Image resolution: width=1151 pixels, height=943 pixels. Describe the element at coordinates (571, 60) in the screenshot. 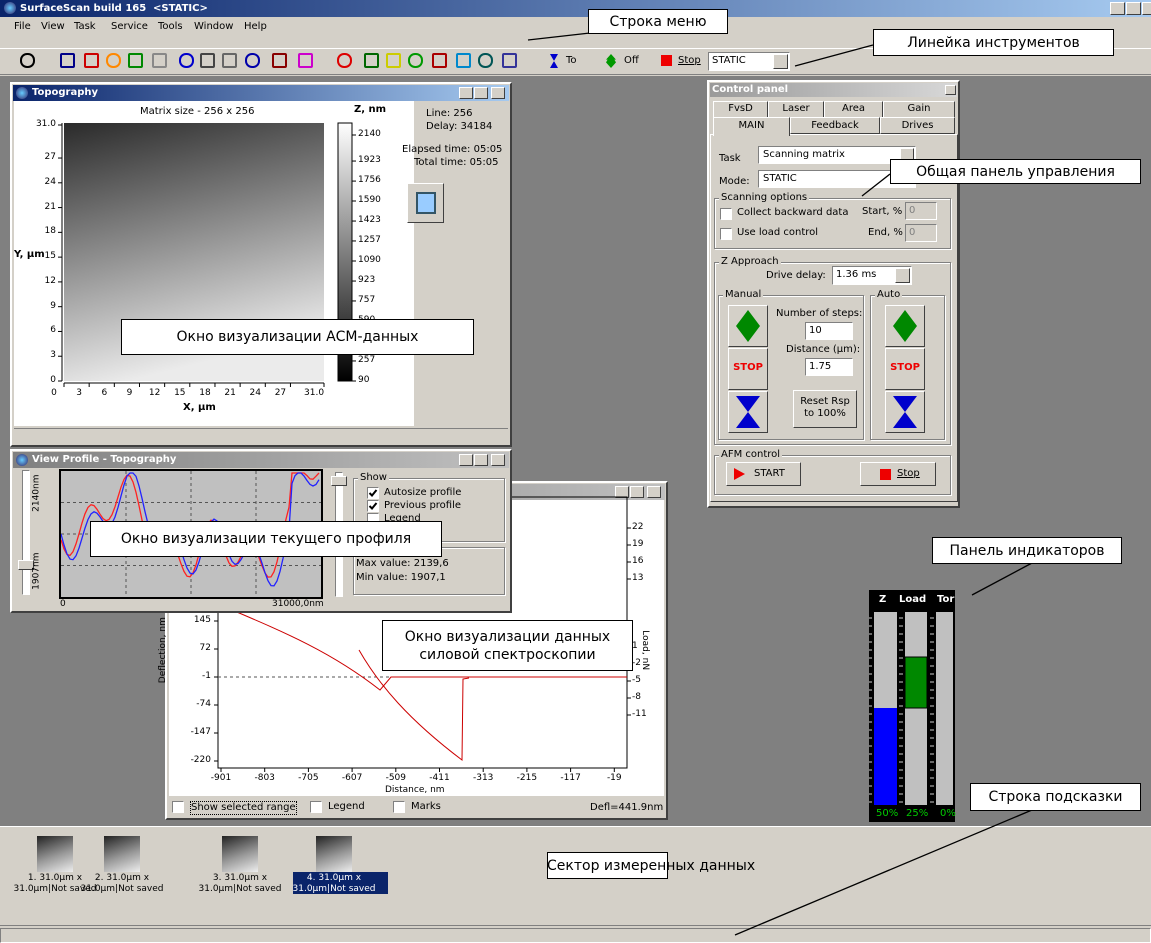

I see `toolbar-to: To` at that location.